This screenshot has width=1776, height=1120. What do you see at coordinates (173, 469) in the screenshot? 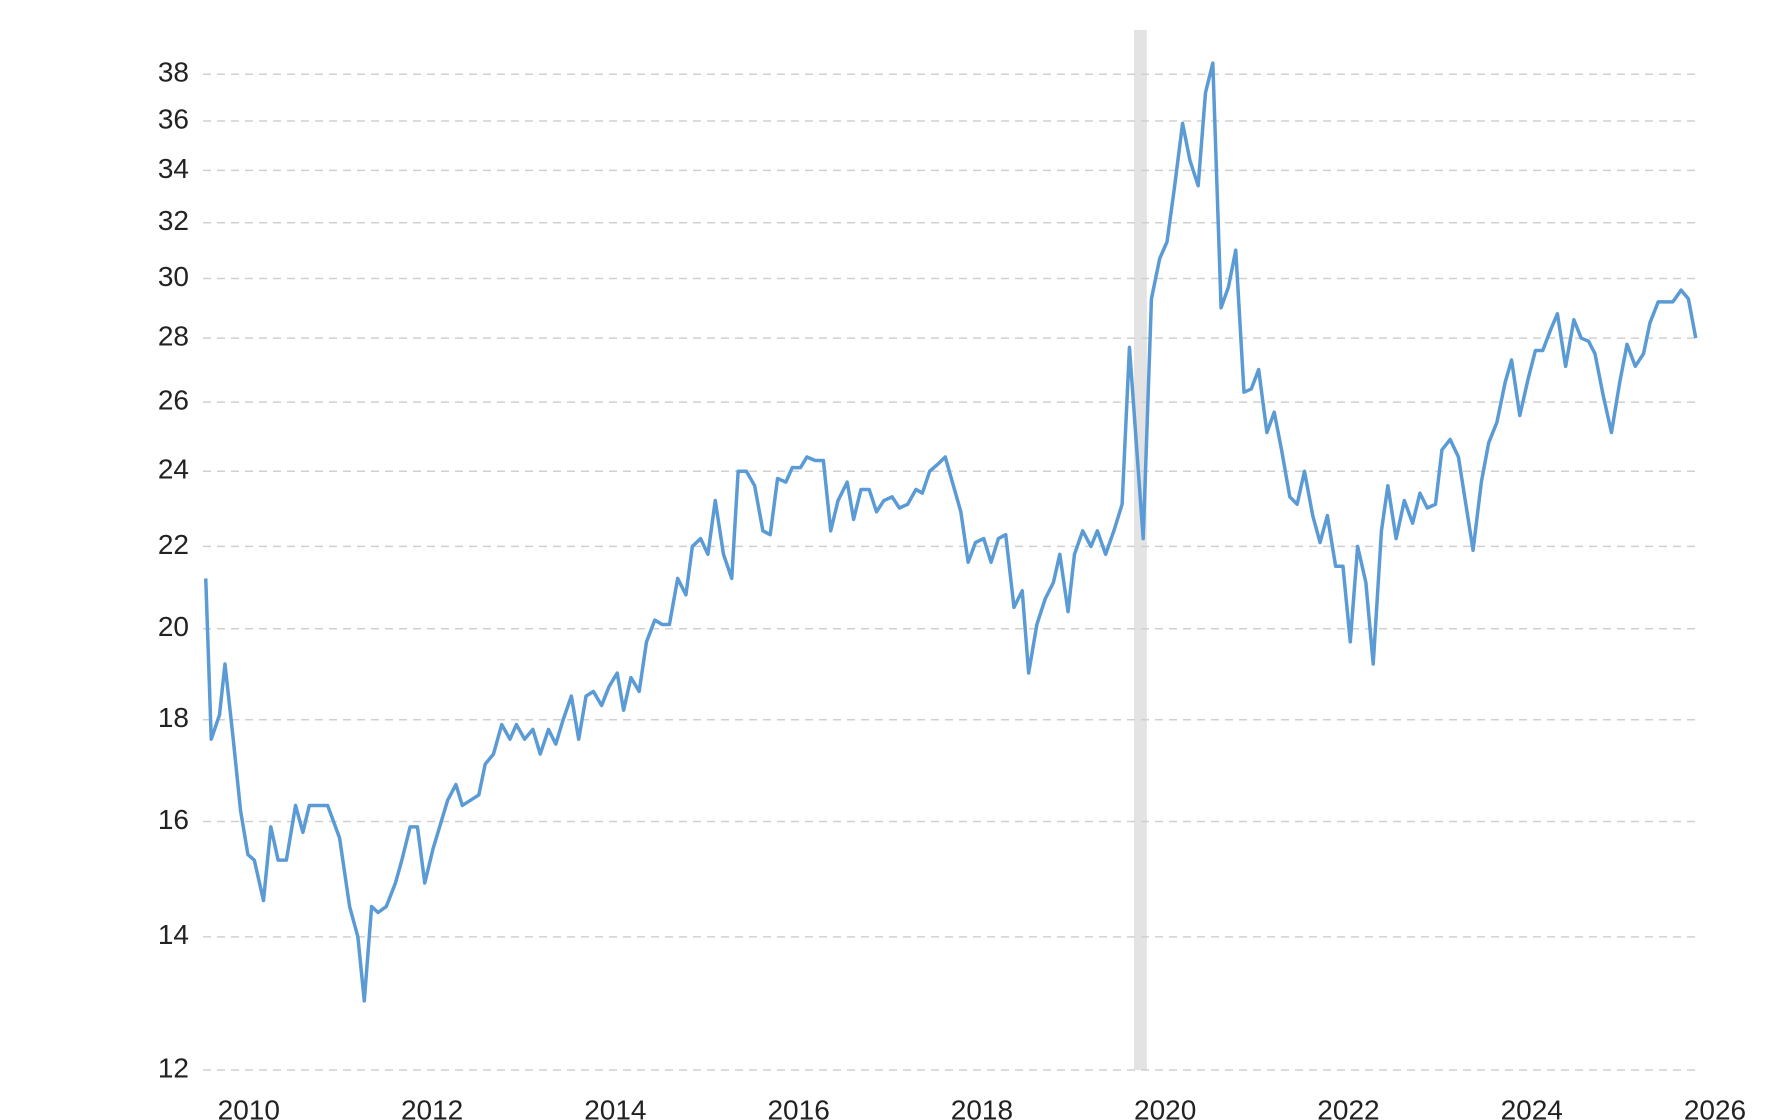
I see `y-tick-label: 24` at bounding box center [173, 469].